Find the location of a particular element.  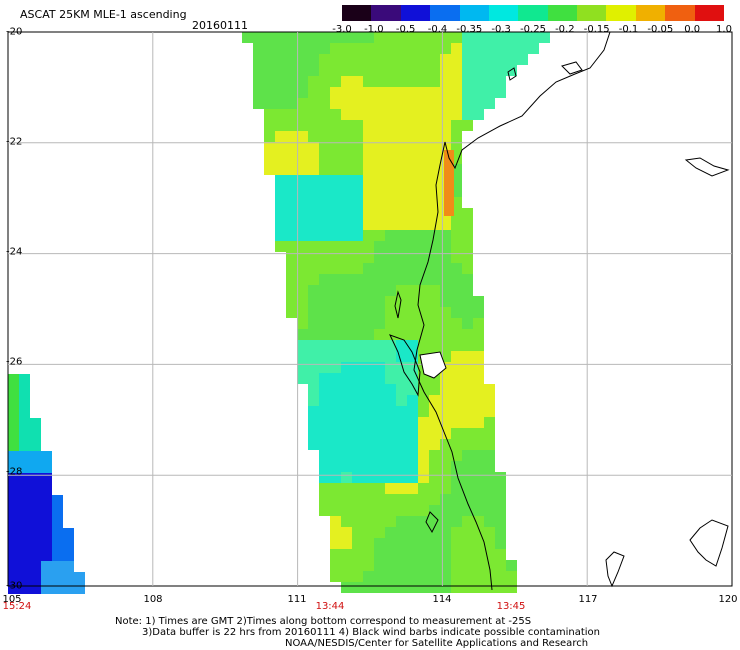

island is located at coordinates (572, 68).